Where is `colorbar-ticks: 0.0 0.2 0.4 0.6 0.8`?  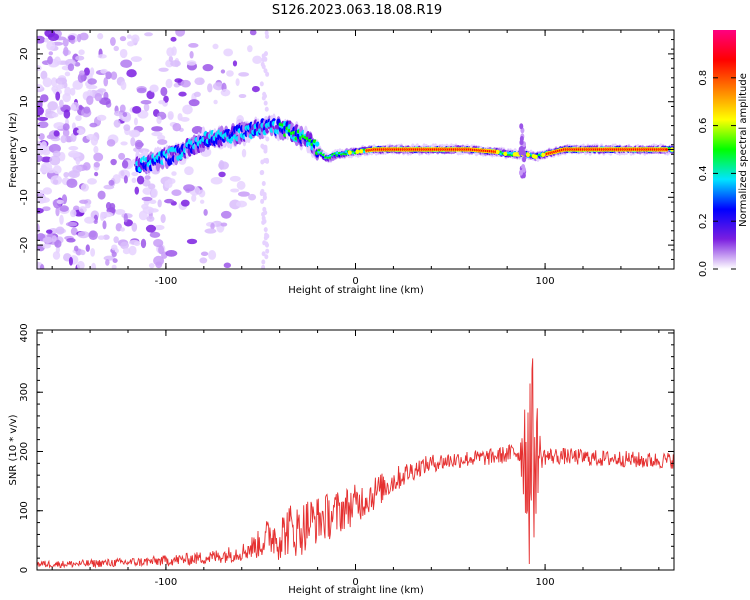 colorbar-ticks: 0.0 0.2 0.4 0.6 0.8 is located at coordinates (717, 173).